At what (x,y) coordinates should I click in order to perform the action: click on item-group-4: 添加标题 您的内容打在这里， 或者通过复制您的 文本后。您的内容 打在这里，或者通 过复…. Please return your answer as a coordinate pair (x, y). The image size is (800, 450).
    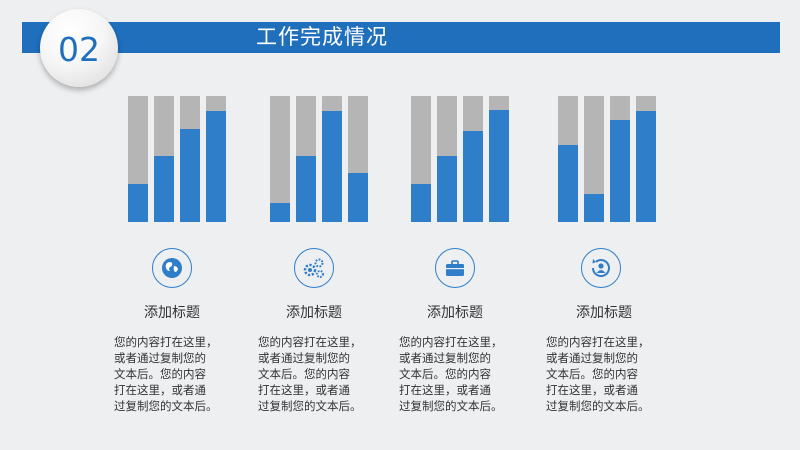
    Looking at the image, I should click on (612, 256).